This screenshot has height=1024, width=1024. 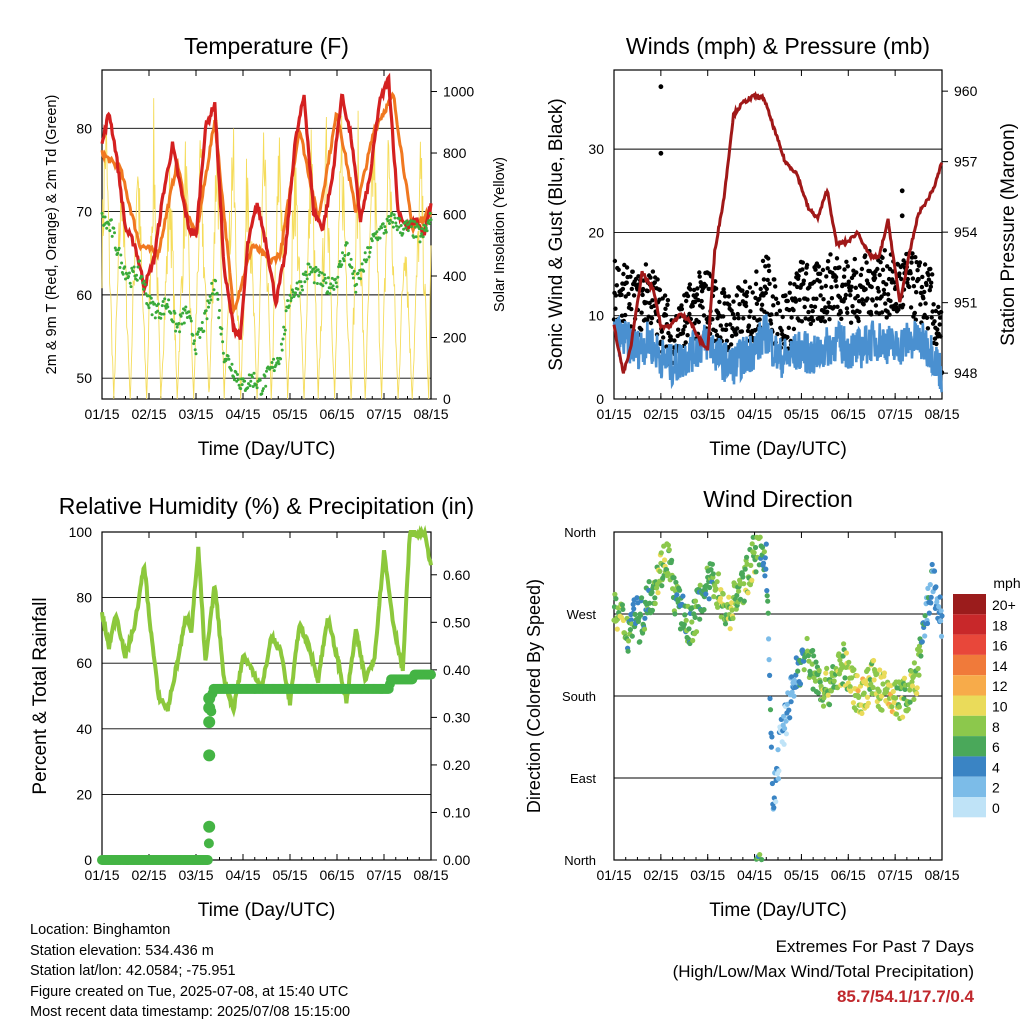 I want to click on rh-series-line, so click(x=266, y=621).